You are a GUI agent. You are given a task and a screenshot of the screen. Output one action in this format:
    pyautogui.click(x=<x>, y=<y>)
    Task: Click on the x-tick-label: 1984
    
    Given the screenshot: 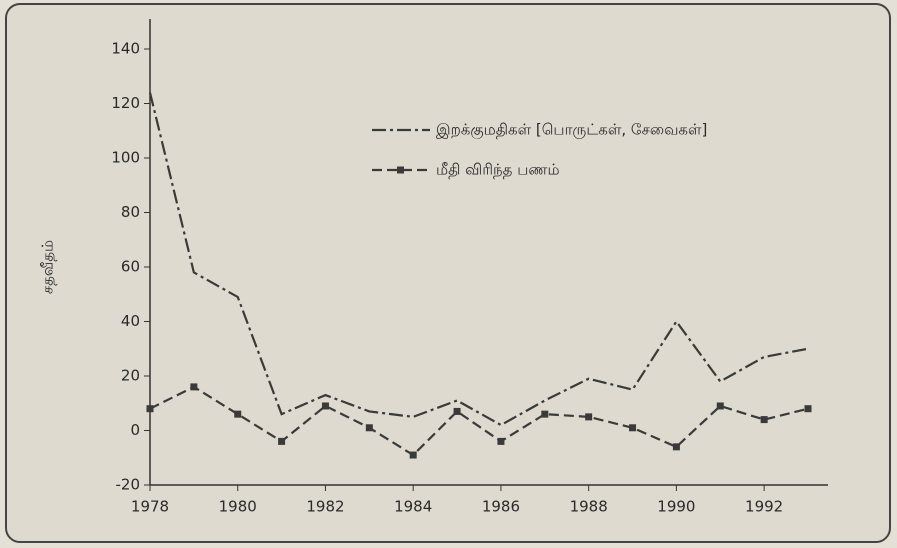 What is the action you would take?
    pyautogui.click(x=413, y=507)
    